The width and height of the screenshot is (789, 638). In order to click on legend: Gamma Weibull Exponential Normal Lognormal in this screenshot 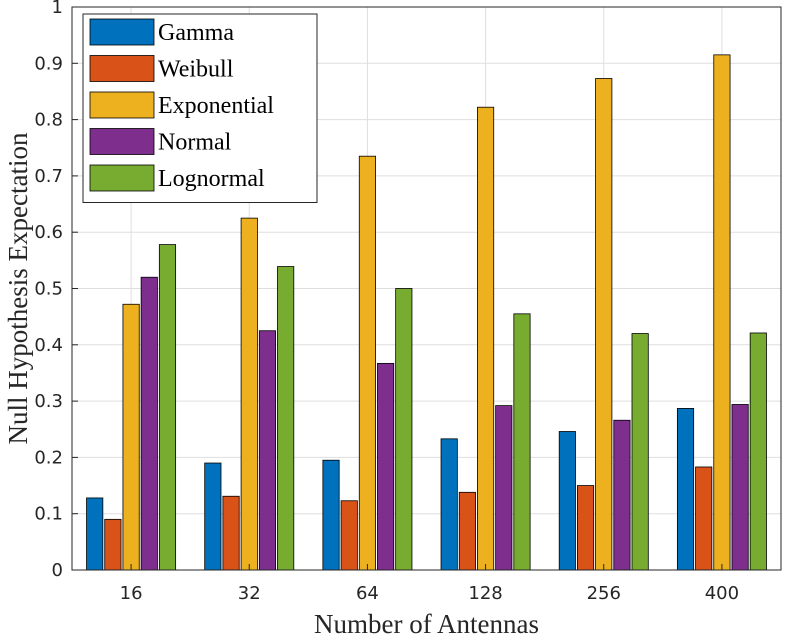, I will do `click(200, 108)`.